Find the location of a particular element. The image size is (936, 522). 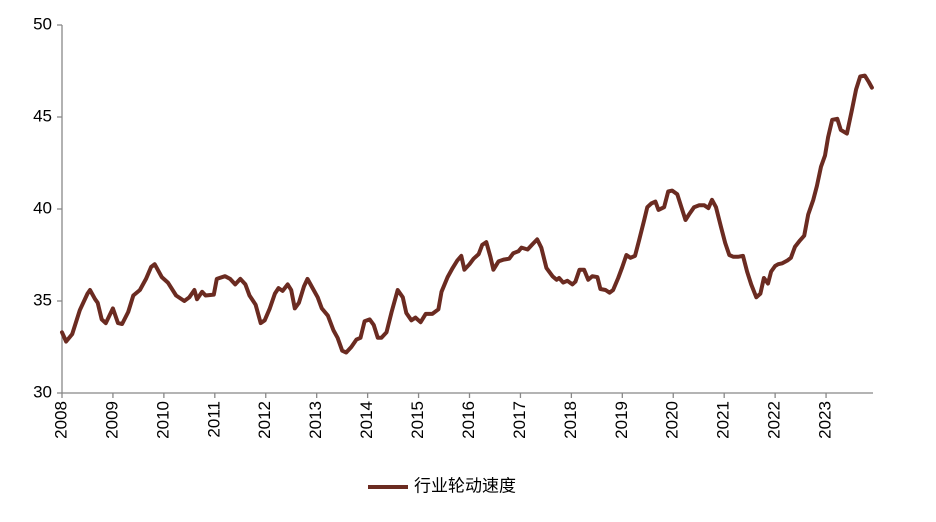

y-tick-label: 35 is located at coordinates (42, 299).